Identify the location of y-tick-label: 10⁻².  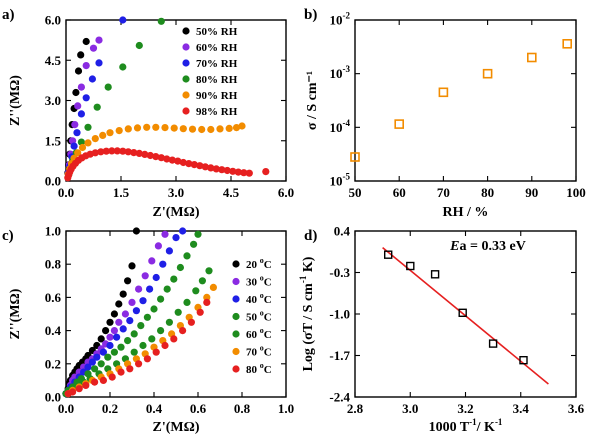
(340, 19).